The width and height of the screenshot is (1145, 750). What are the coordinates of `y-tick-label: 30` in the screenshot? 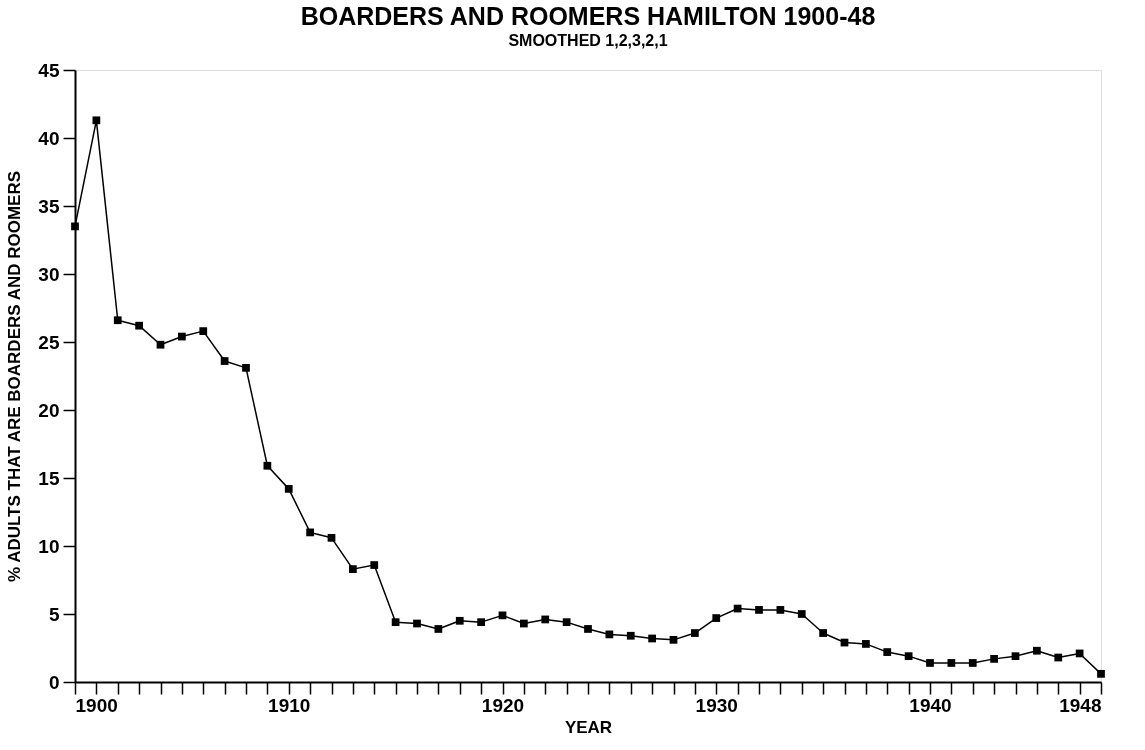 It's located at (49, 274).